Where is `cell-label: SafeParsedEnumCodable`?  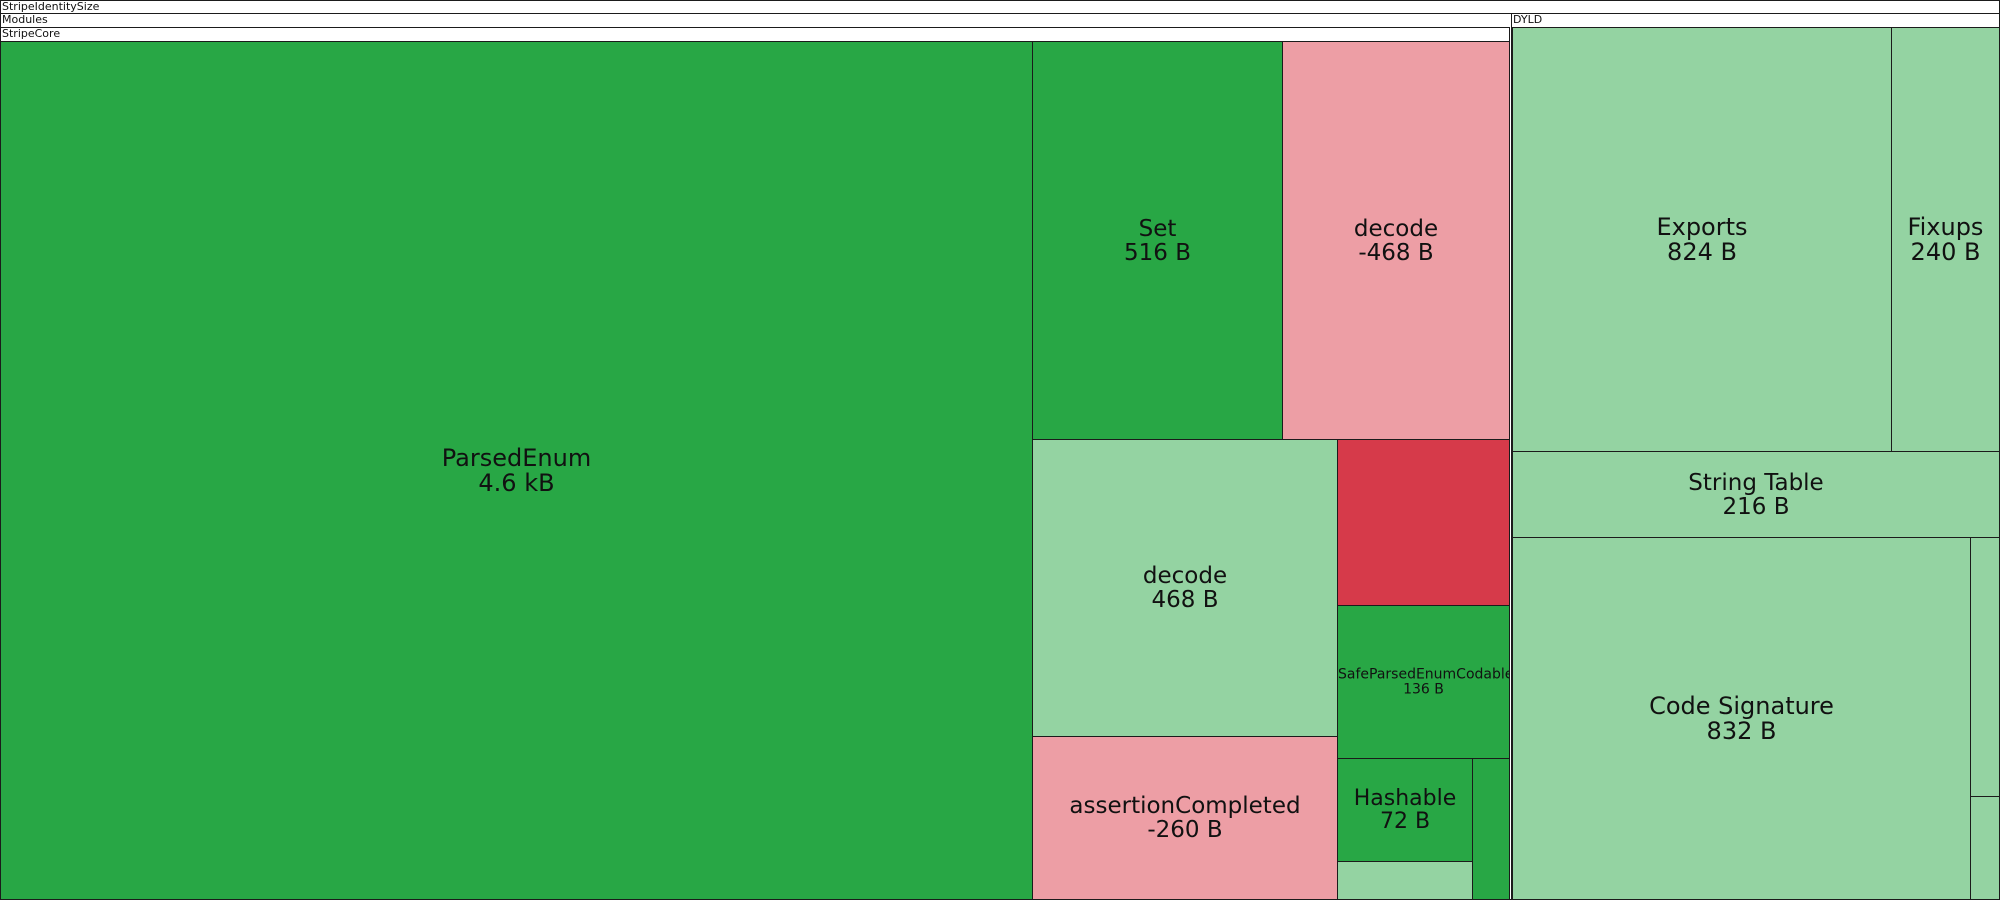 cell-label: SafeParsedEnumCodable is located at coordinates (1424, 674).